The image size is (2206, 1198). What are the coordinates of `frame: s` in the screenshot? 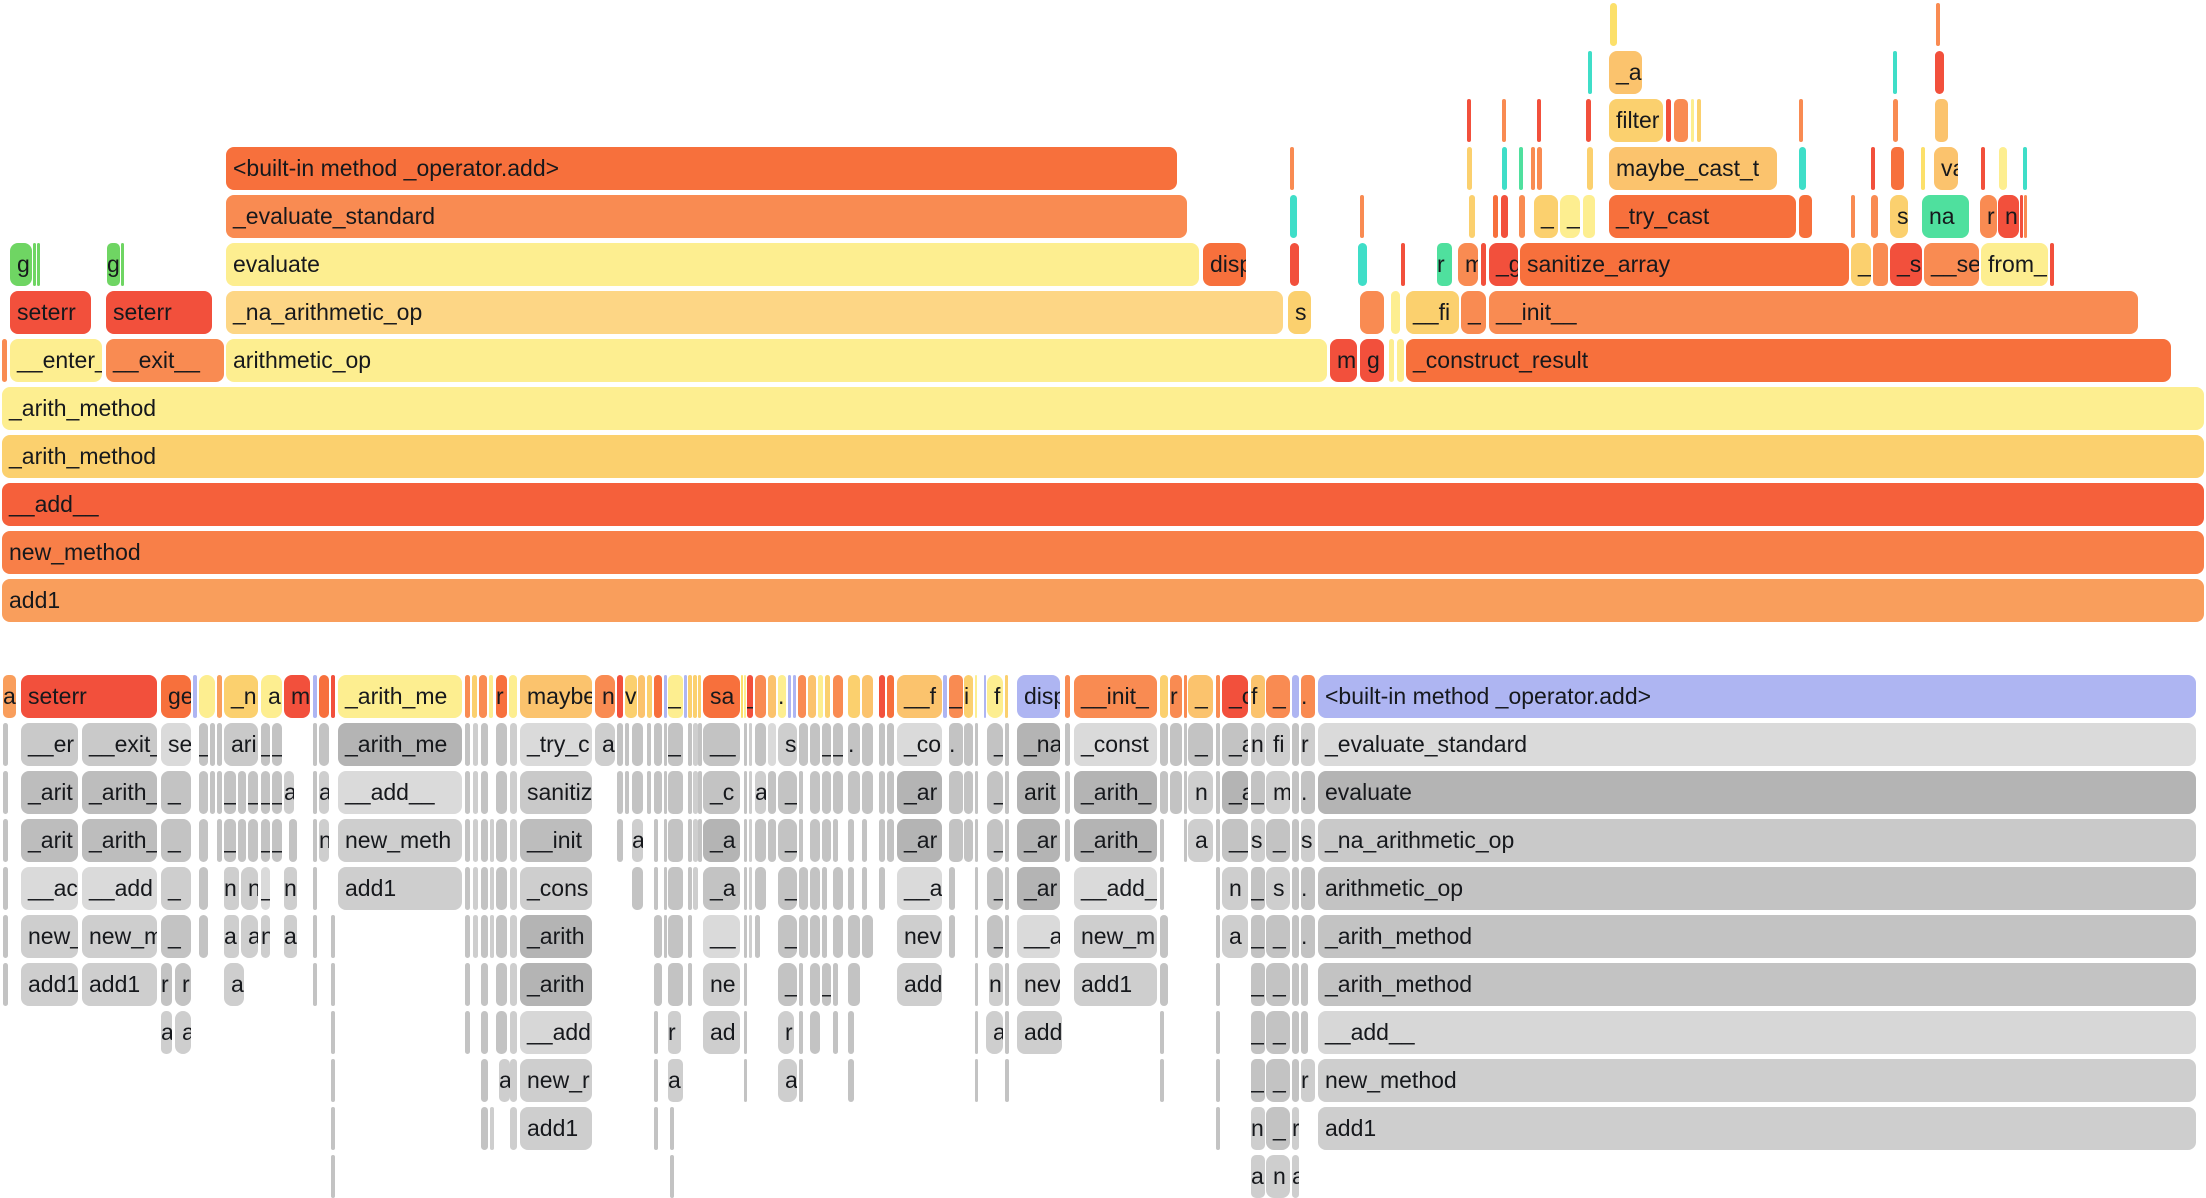 It's located at (1899, 216).